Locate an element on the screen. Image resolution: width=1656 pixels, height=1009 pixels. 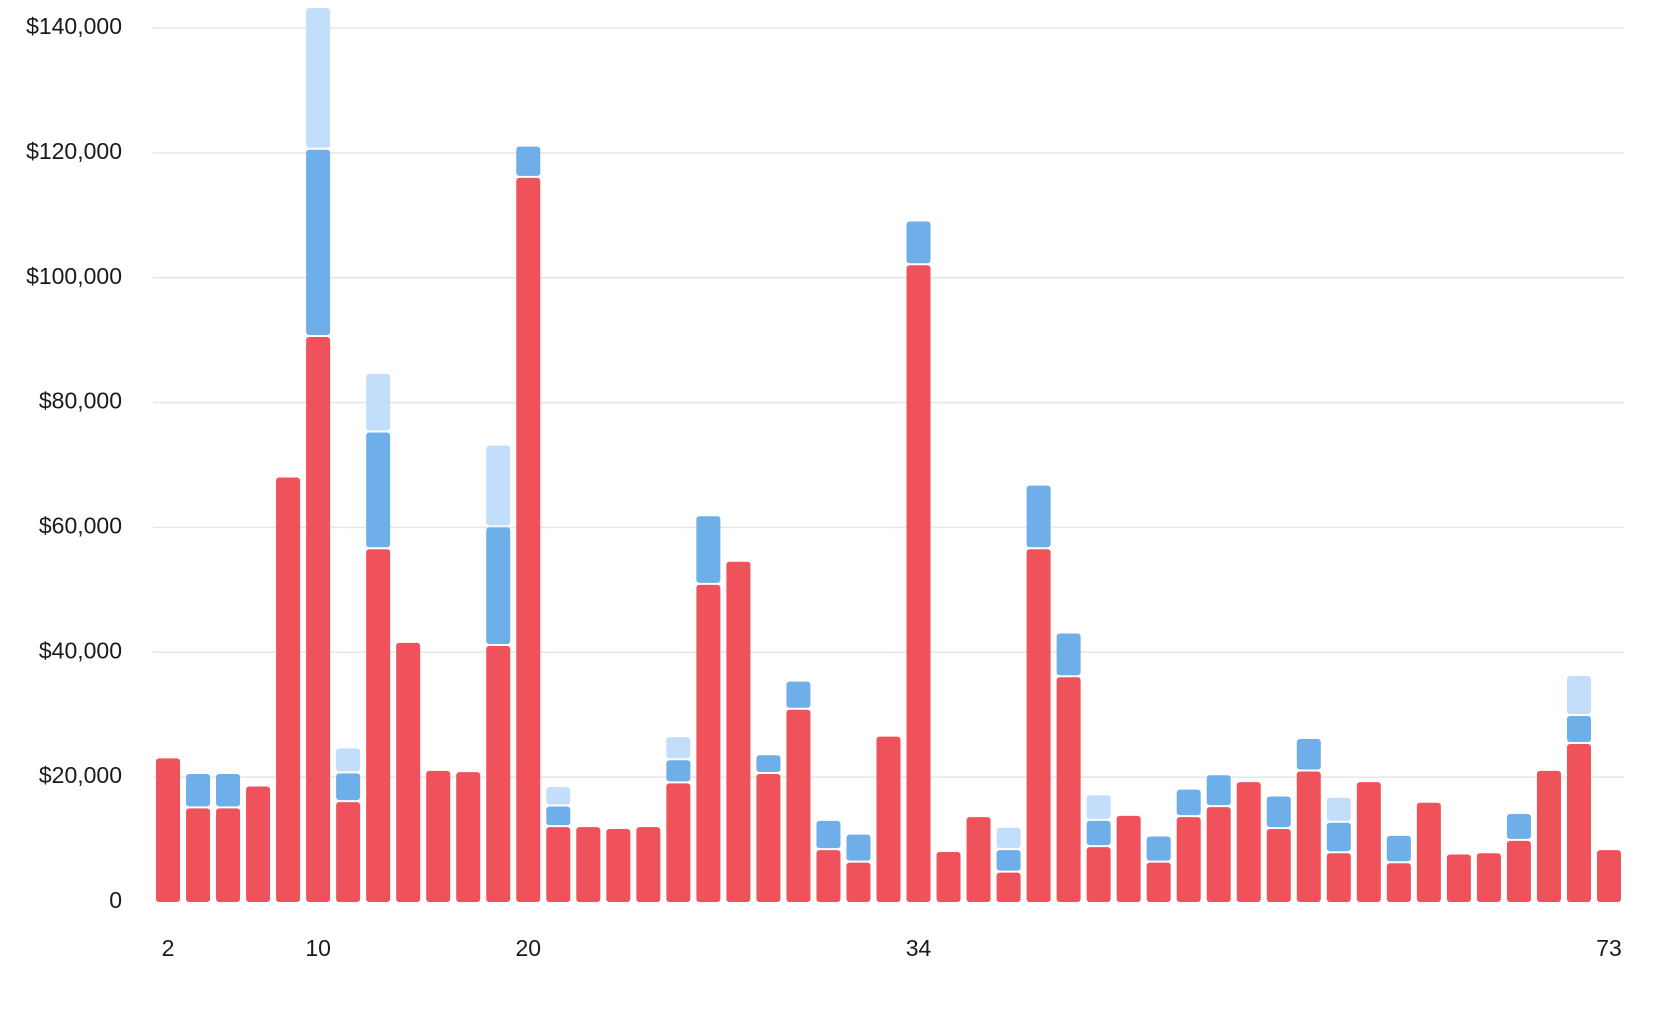
y-tick-label: $100,000 is located at coordinates (74, 276).